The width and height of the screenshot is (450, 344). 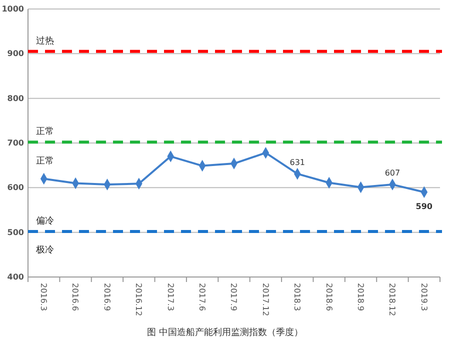 What do you see at coordinates (139, 299) in the screenshot?
I see `x-tick-label: 2016.12` at bounding box center [139, 299].